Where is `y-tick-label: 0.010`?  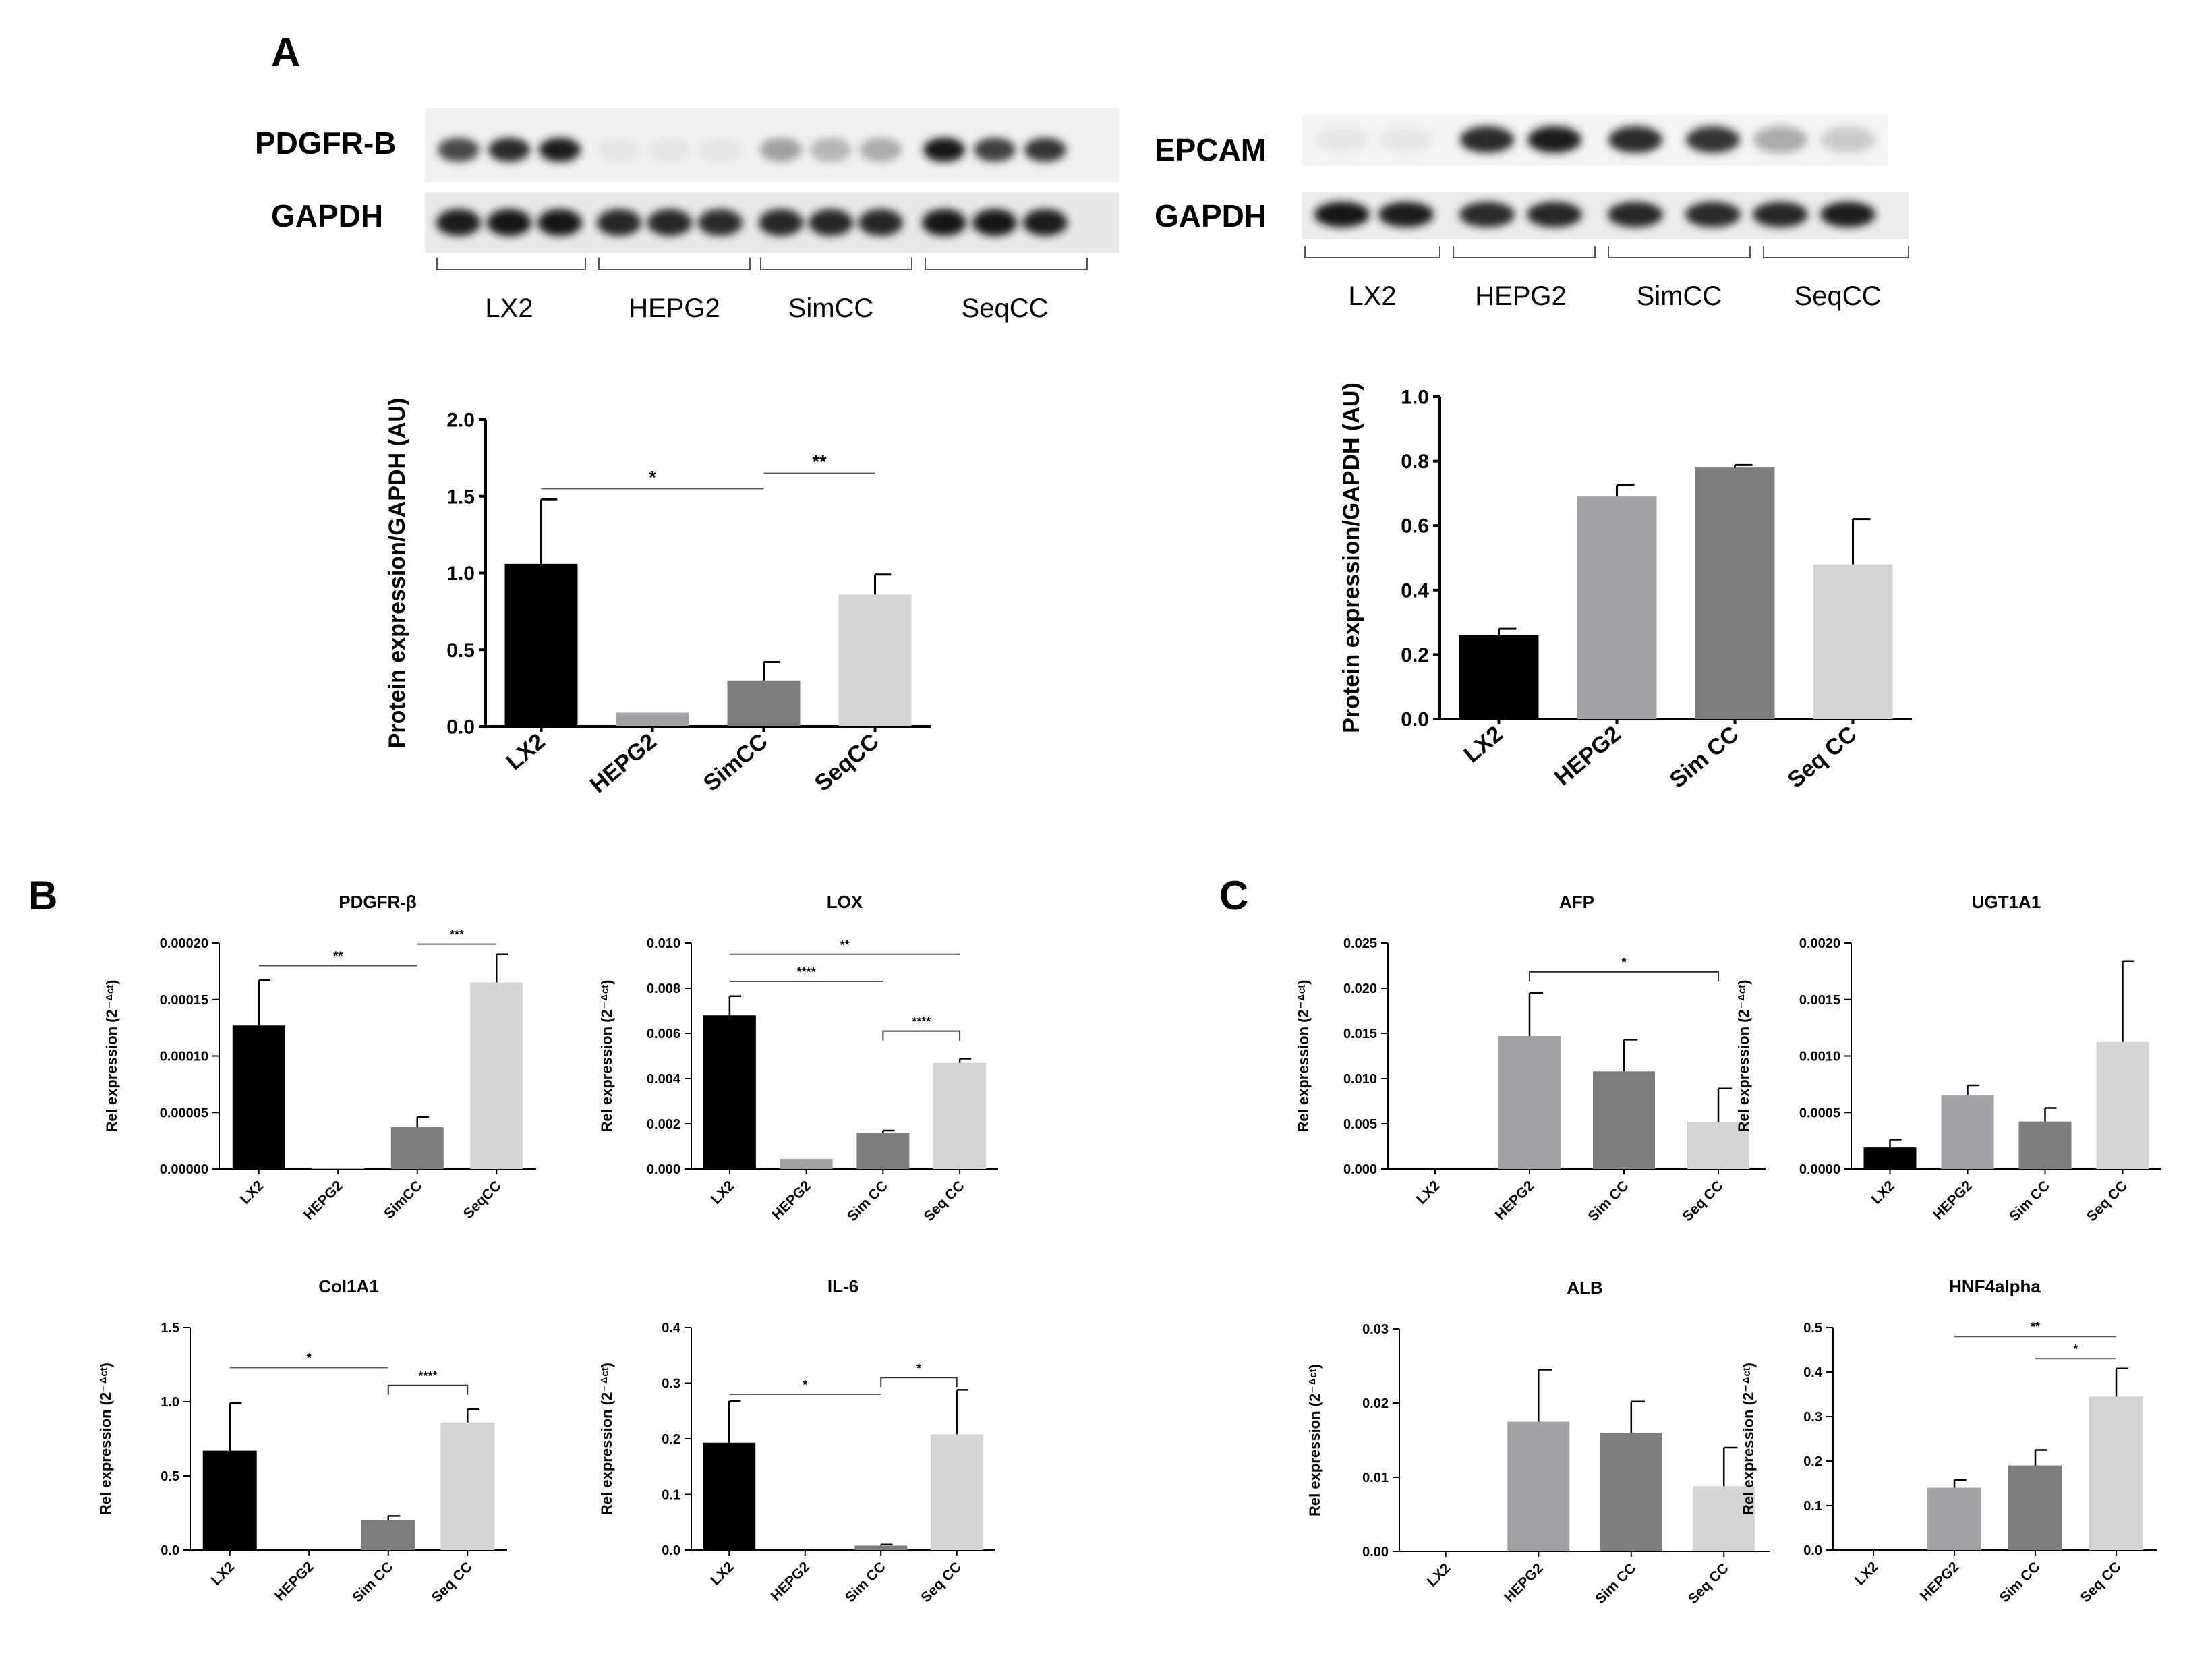
y-tick-label: 0.010 is located at coordinates (663, 943).